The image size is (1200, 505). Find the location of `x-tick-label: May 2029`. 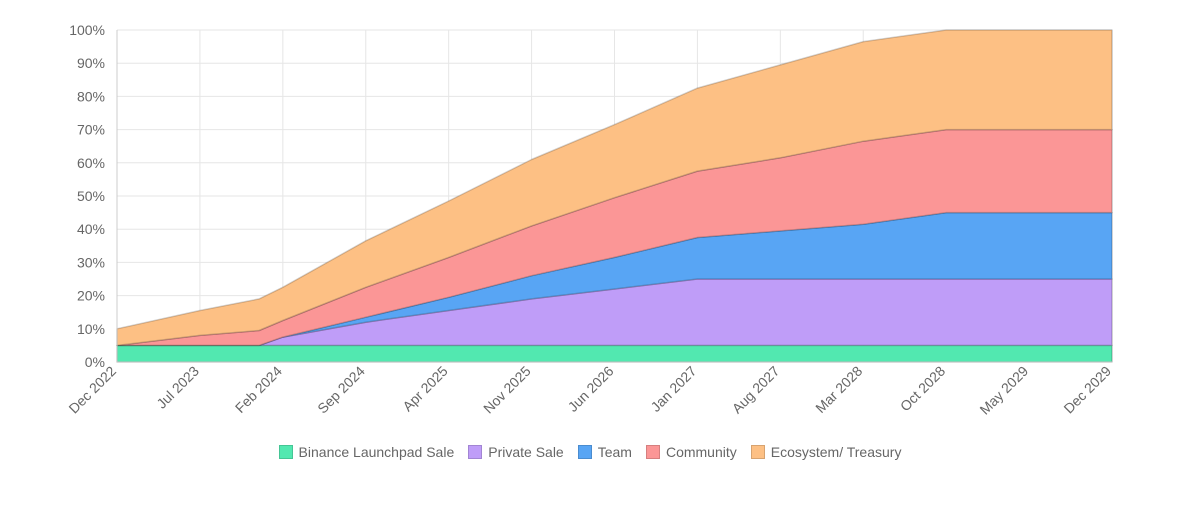

x-tick-label: May 2029 is located at coordinates (1003, 390).